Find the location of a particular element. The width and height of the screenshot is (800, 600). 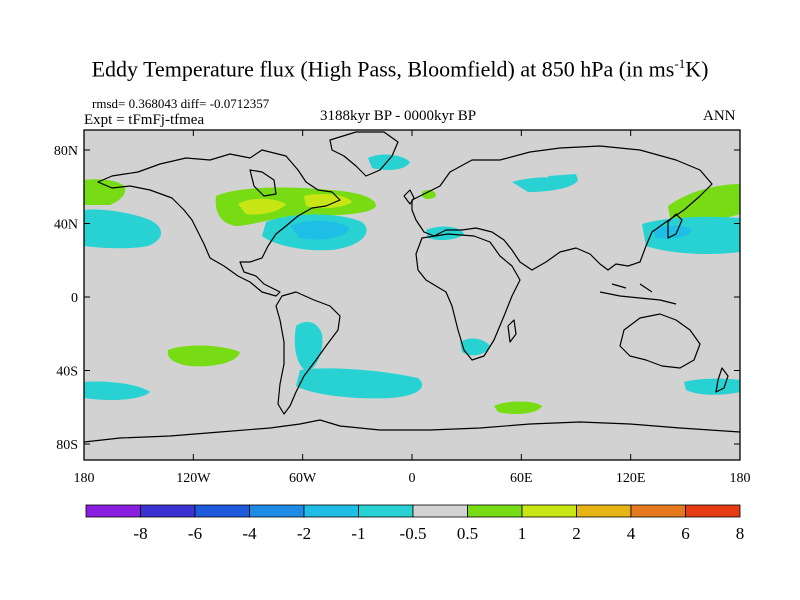

hudson-bay-coast is located at coordinates (263, 183).